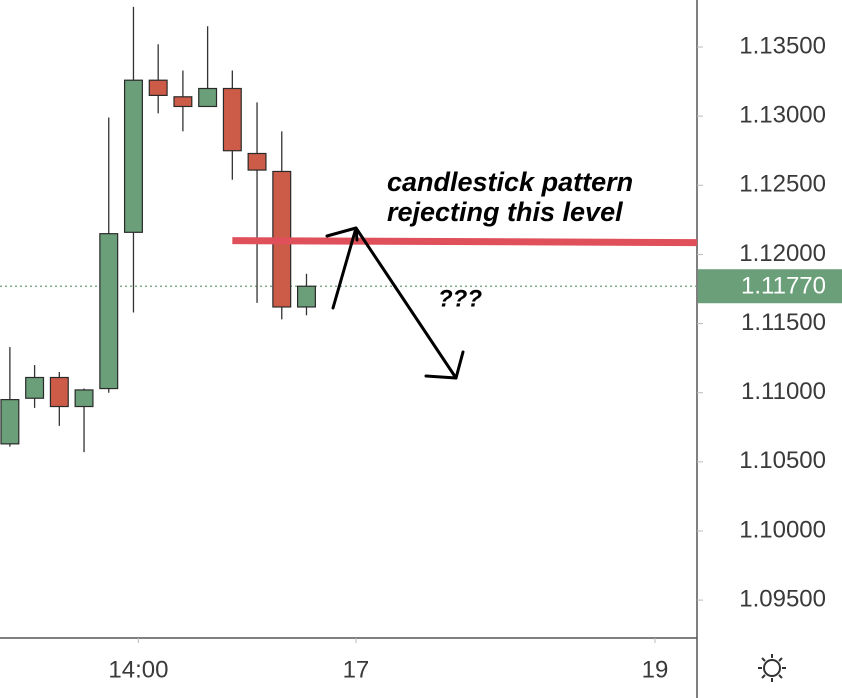  I want to click on y-tick-label: 1.10000, so click(782, 529).